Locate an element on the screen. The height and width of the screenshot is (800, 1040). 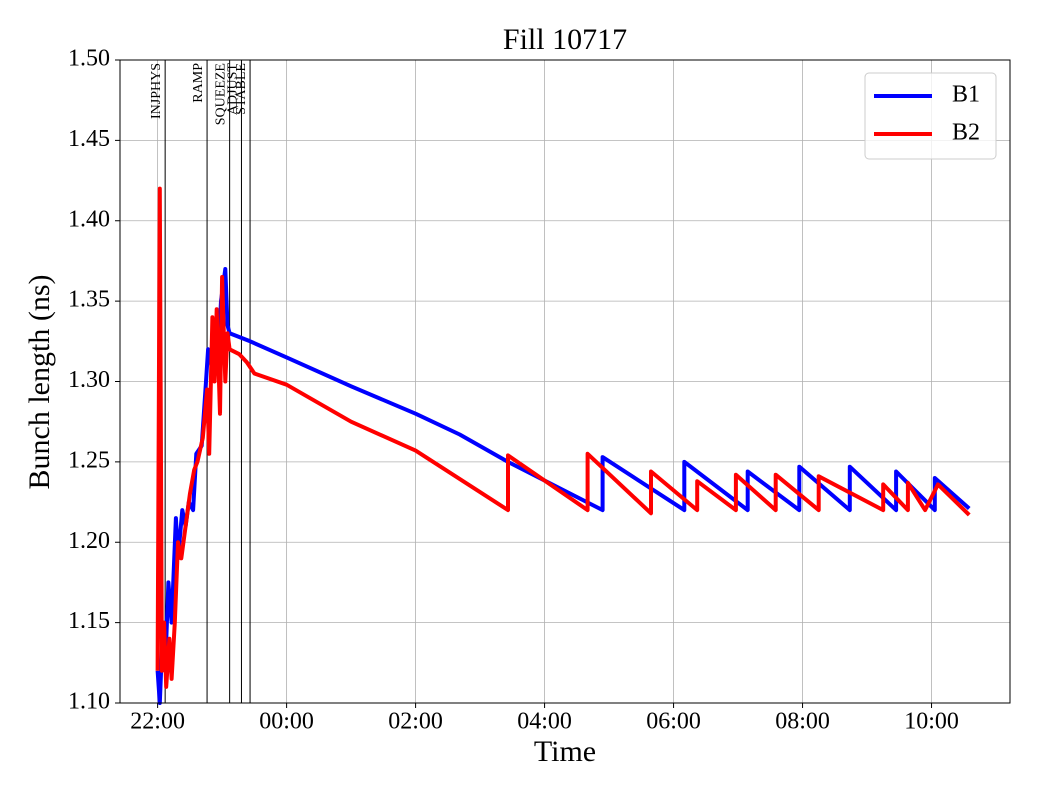
y-tick-label: 1.20 is located at coordinates (89, 541).